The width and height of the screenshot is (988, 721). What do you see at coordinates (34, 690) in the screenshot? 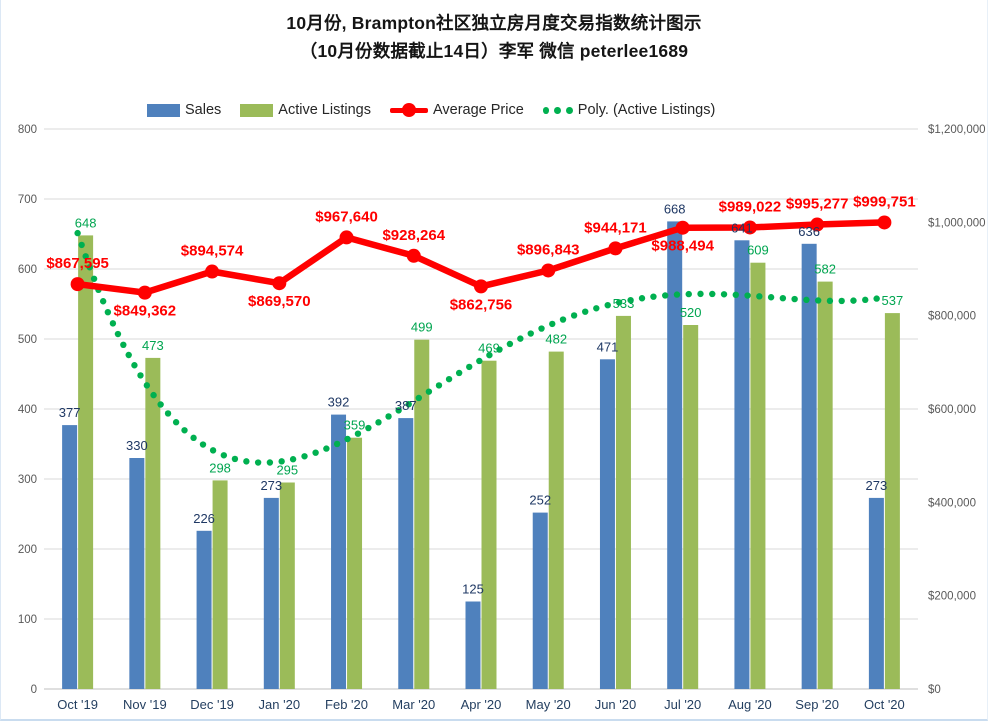
I see `left-axis-tick: 0` at bounding box center [34, 690].